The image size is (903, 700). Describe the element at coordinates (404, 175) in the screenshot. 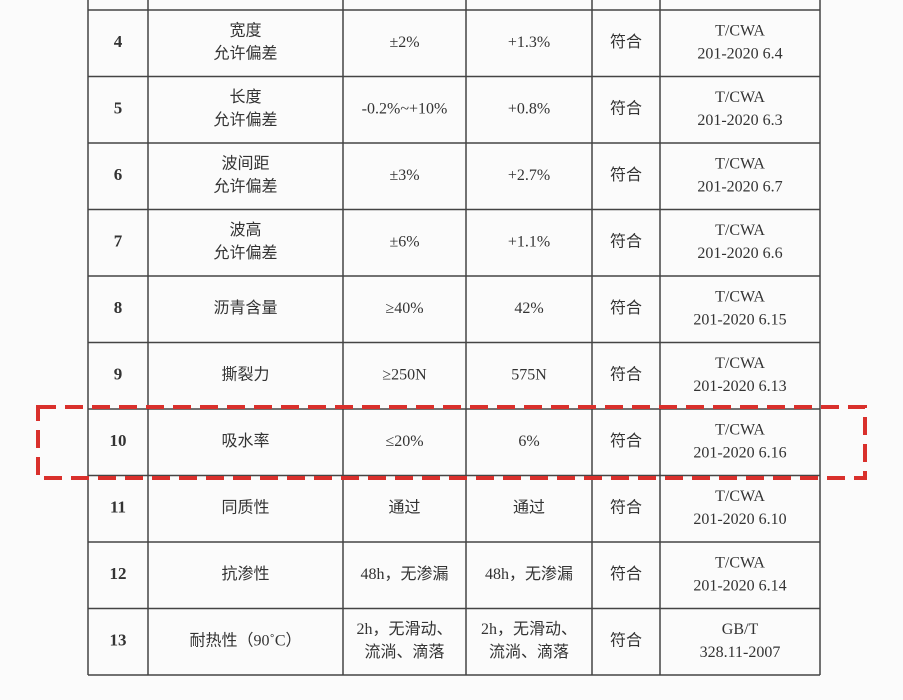

I see `cell-text: ±3%` at that location.